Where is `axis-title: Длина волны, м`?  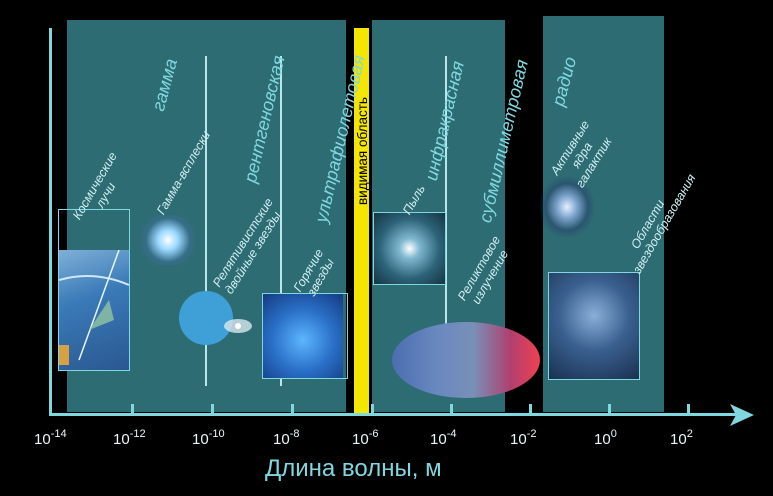
axis-title: Длина волны, м is located at coordinates (353, 468).